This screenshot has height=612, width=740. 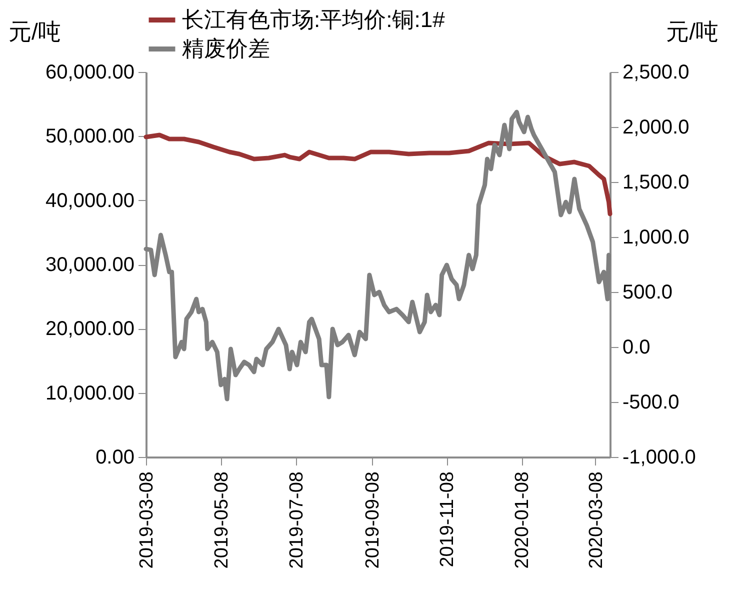 What do you see at coordinates (90, 393) in the screenshot?
I see `y-tick-label: 10,000.00` at bounding box center [90, 393].